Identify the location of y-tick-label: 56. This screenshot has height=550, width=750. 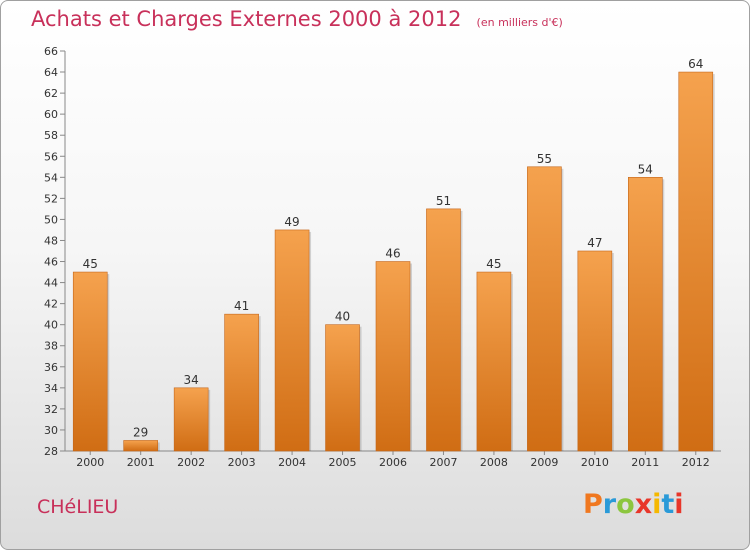
(51, 156).